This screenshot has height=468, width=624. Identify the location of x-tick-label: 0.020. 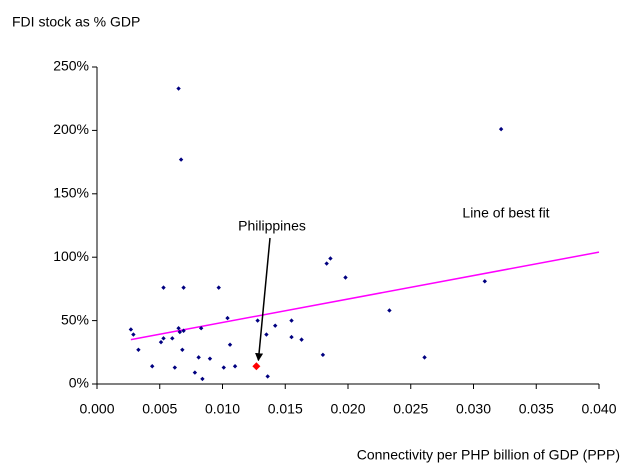
(347, 409).